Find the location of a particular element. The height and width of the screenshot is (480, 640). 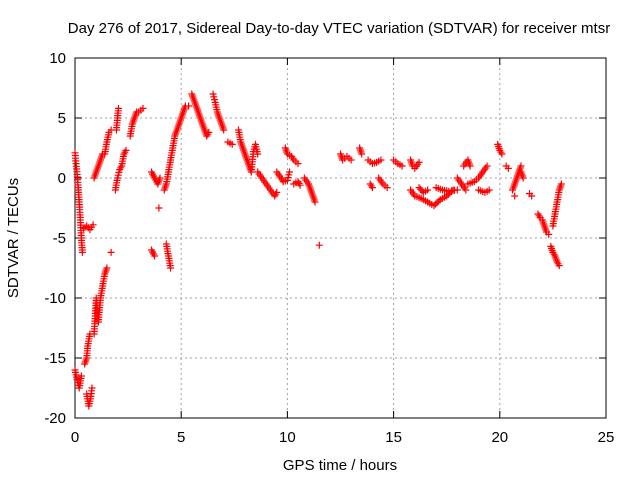

y-tick-label: 5 is located at coordinates (62, 118).